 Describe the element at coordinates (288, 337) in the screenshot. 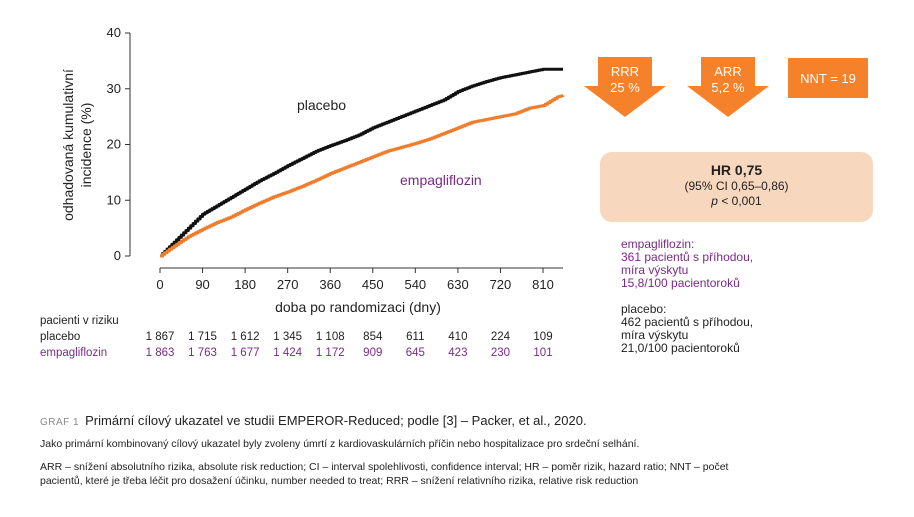

I see `risk-value: 1 345` at that location.